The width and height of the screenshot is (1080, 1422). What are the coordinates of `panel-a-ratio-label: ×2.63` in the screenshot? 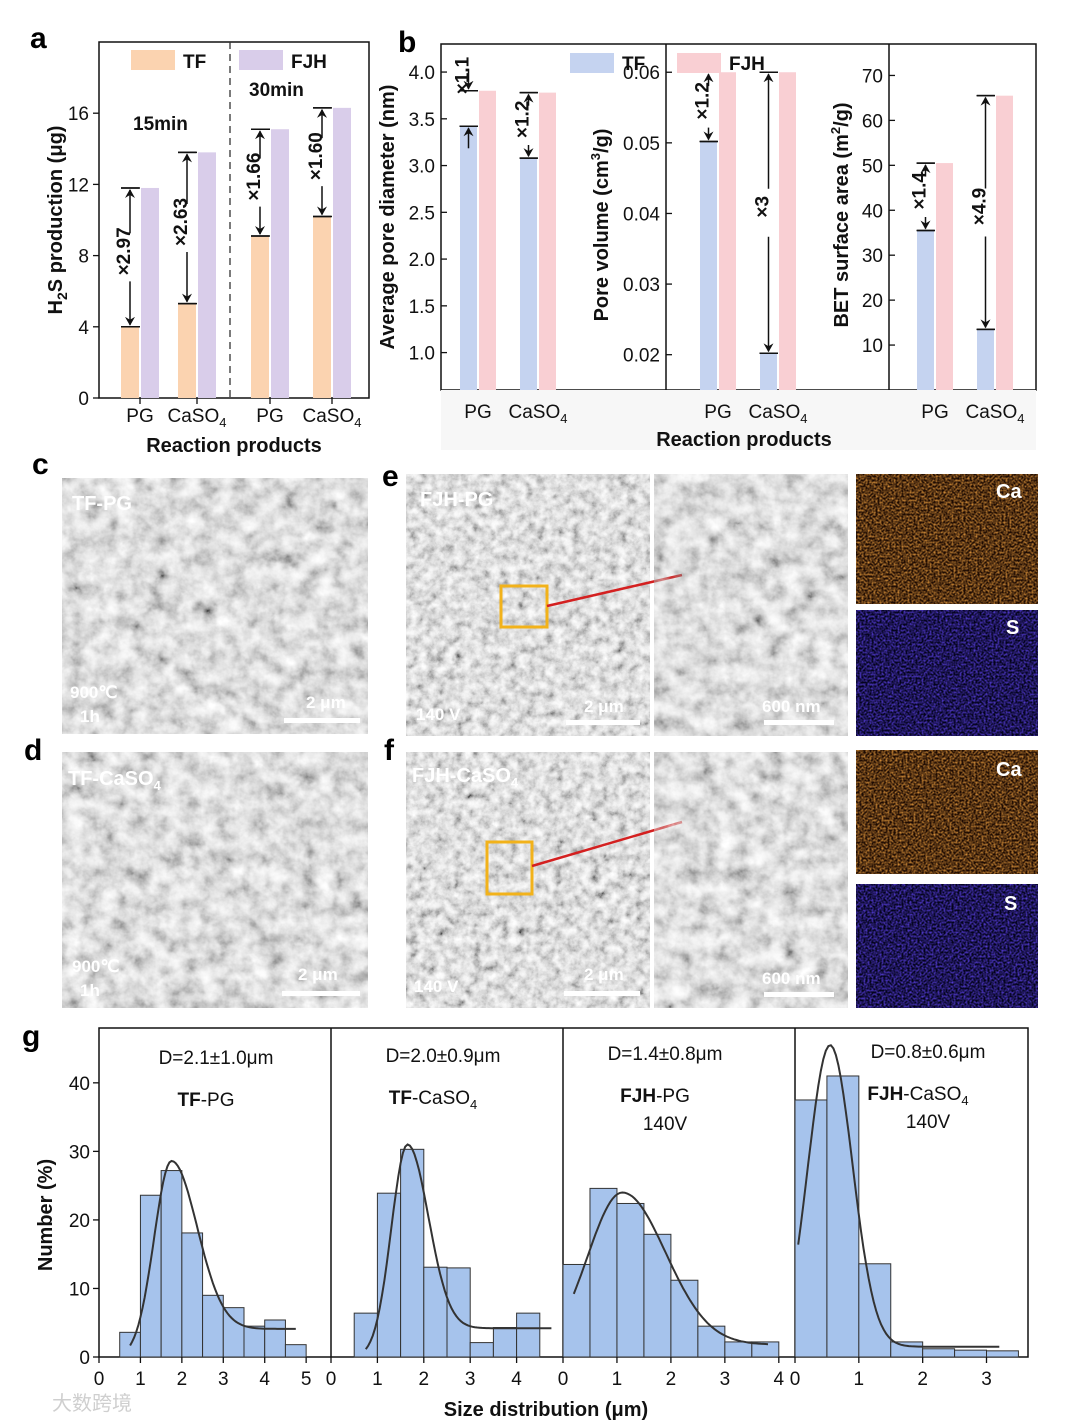 It's located at (181, 222).